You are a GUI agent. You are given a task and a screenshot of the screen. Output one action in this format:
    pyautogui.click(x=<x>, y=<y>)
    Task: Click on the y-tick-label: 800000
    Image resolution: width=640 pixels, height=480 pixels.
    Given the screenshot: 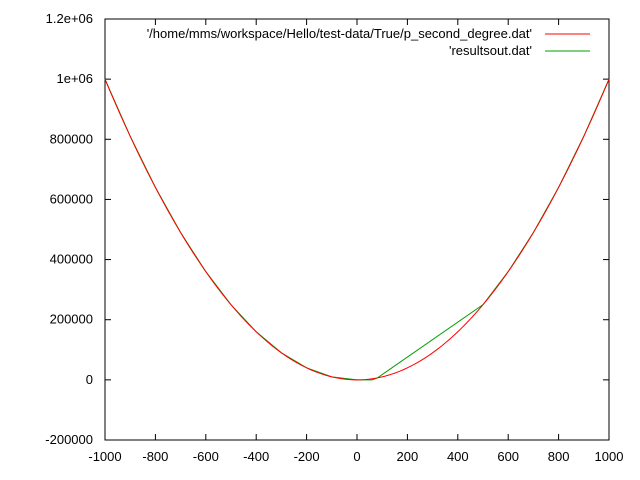 What is the action you would take?
    pyautogui.click(x=71, y=138)
    